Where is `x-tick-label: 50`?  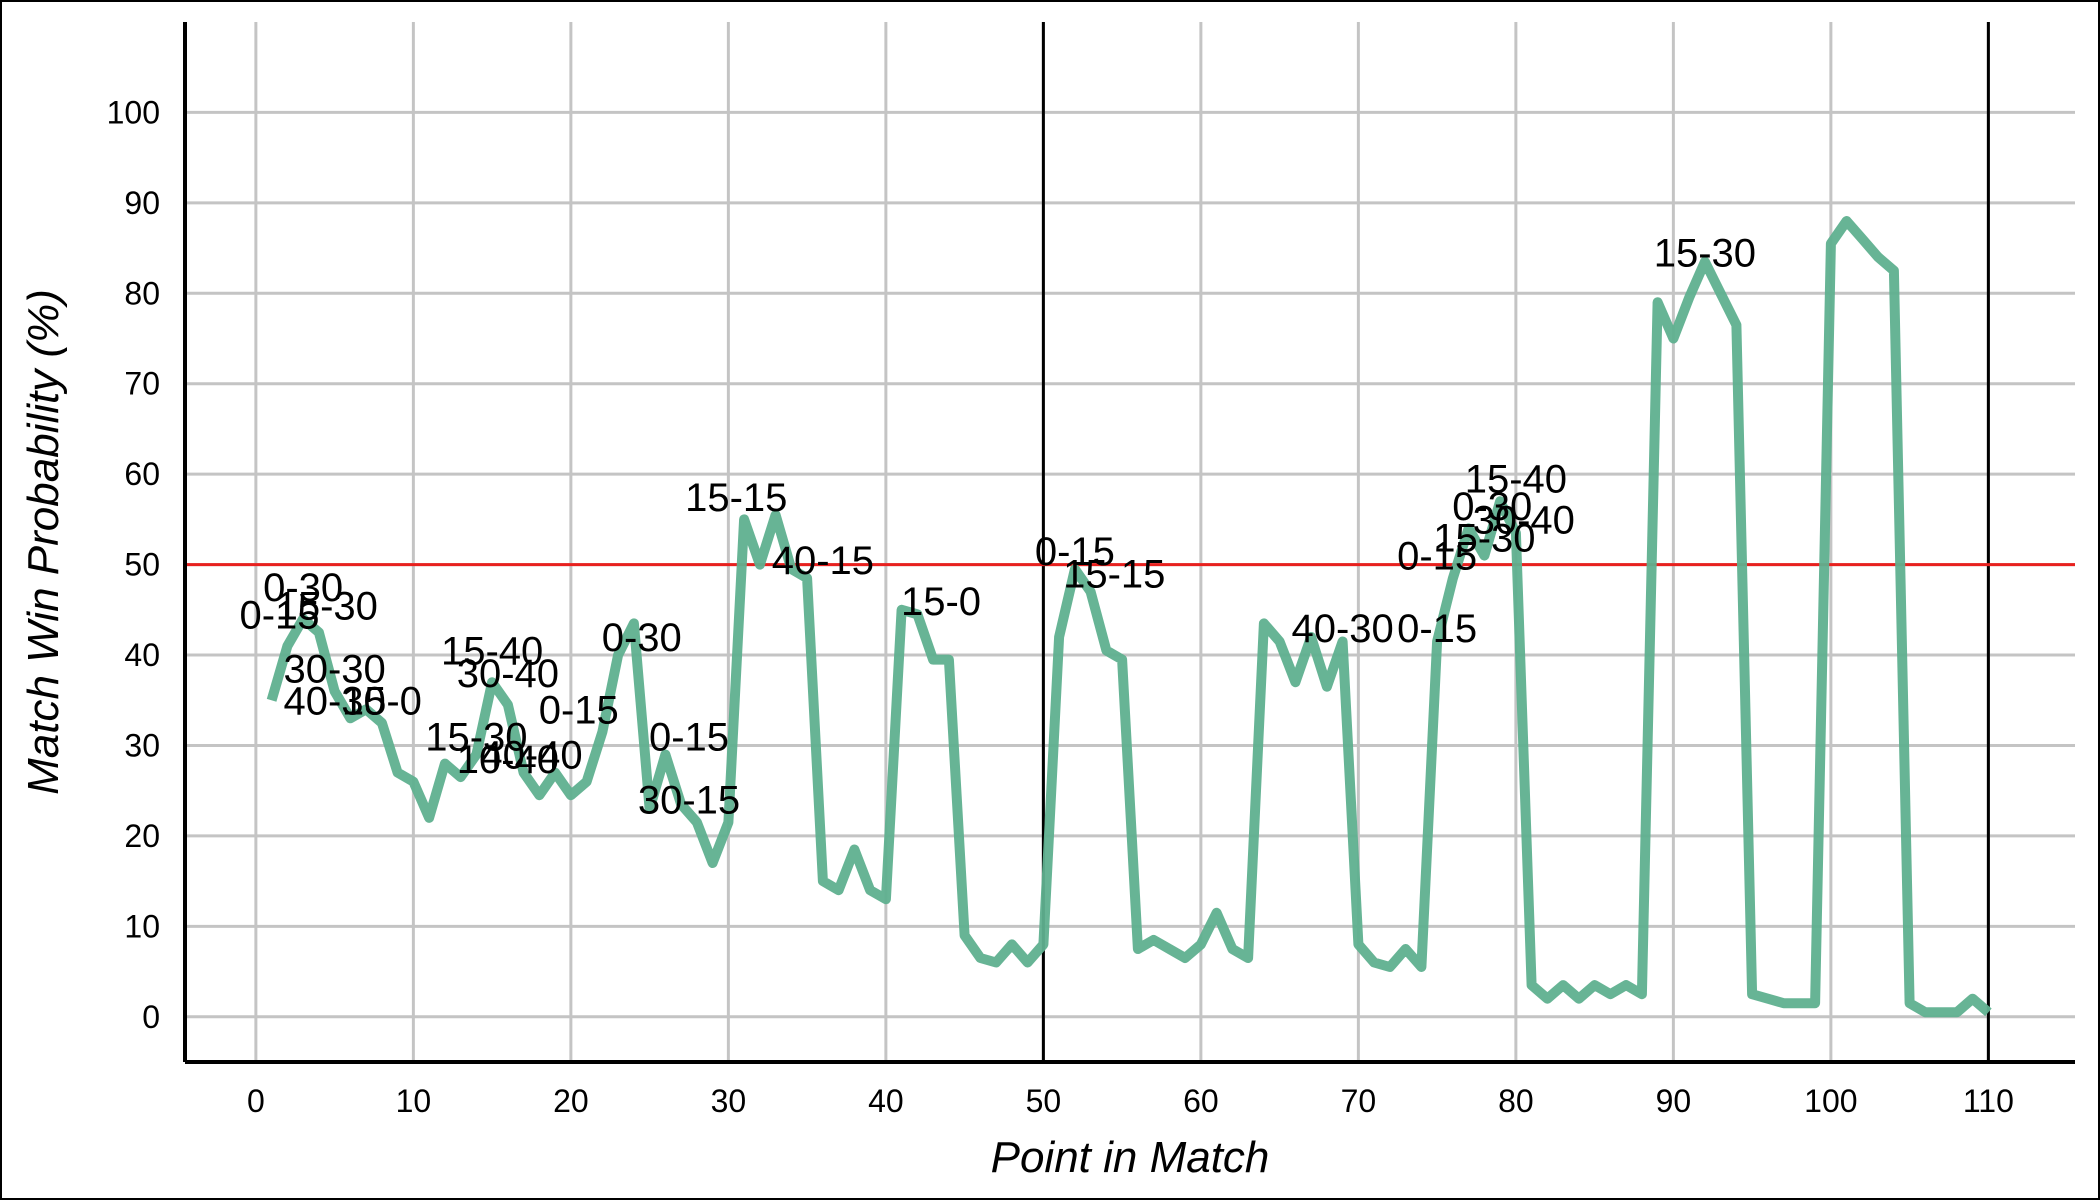
x-tick-label: 50 is located at coordinates (1044, 1101).